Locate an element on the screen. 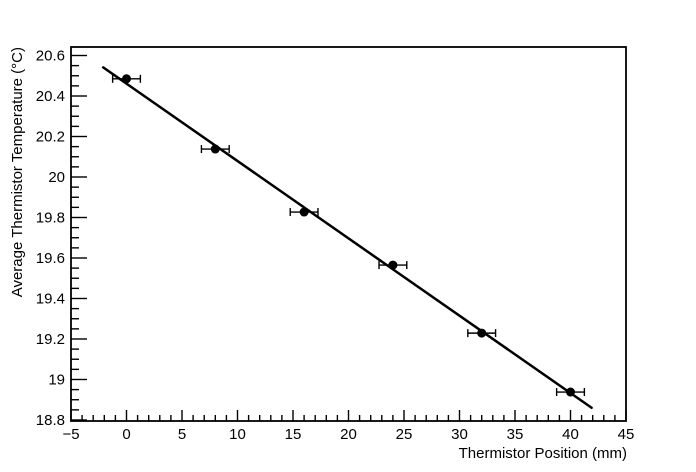  y-tick-label: 19.2 is located at coordinates (50, 339).